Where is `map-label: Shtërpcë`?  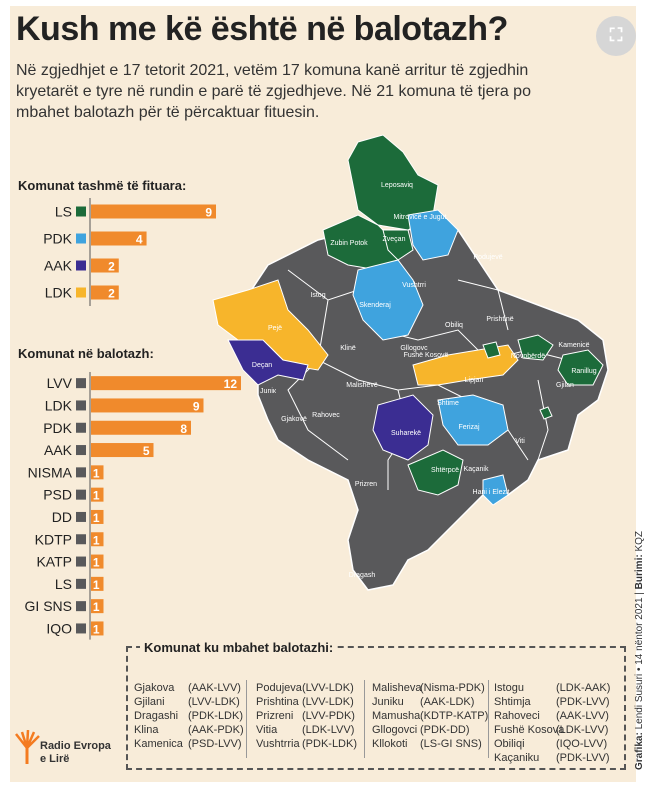 map-label: Shtërpcë is located at coordinates (445, 470).